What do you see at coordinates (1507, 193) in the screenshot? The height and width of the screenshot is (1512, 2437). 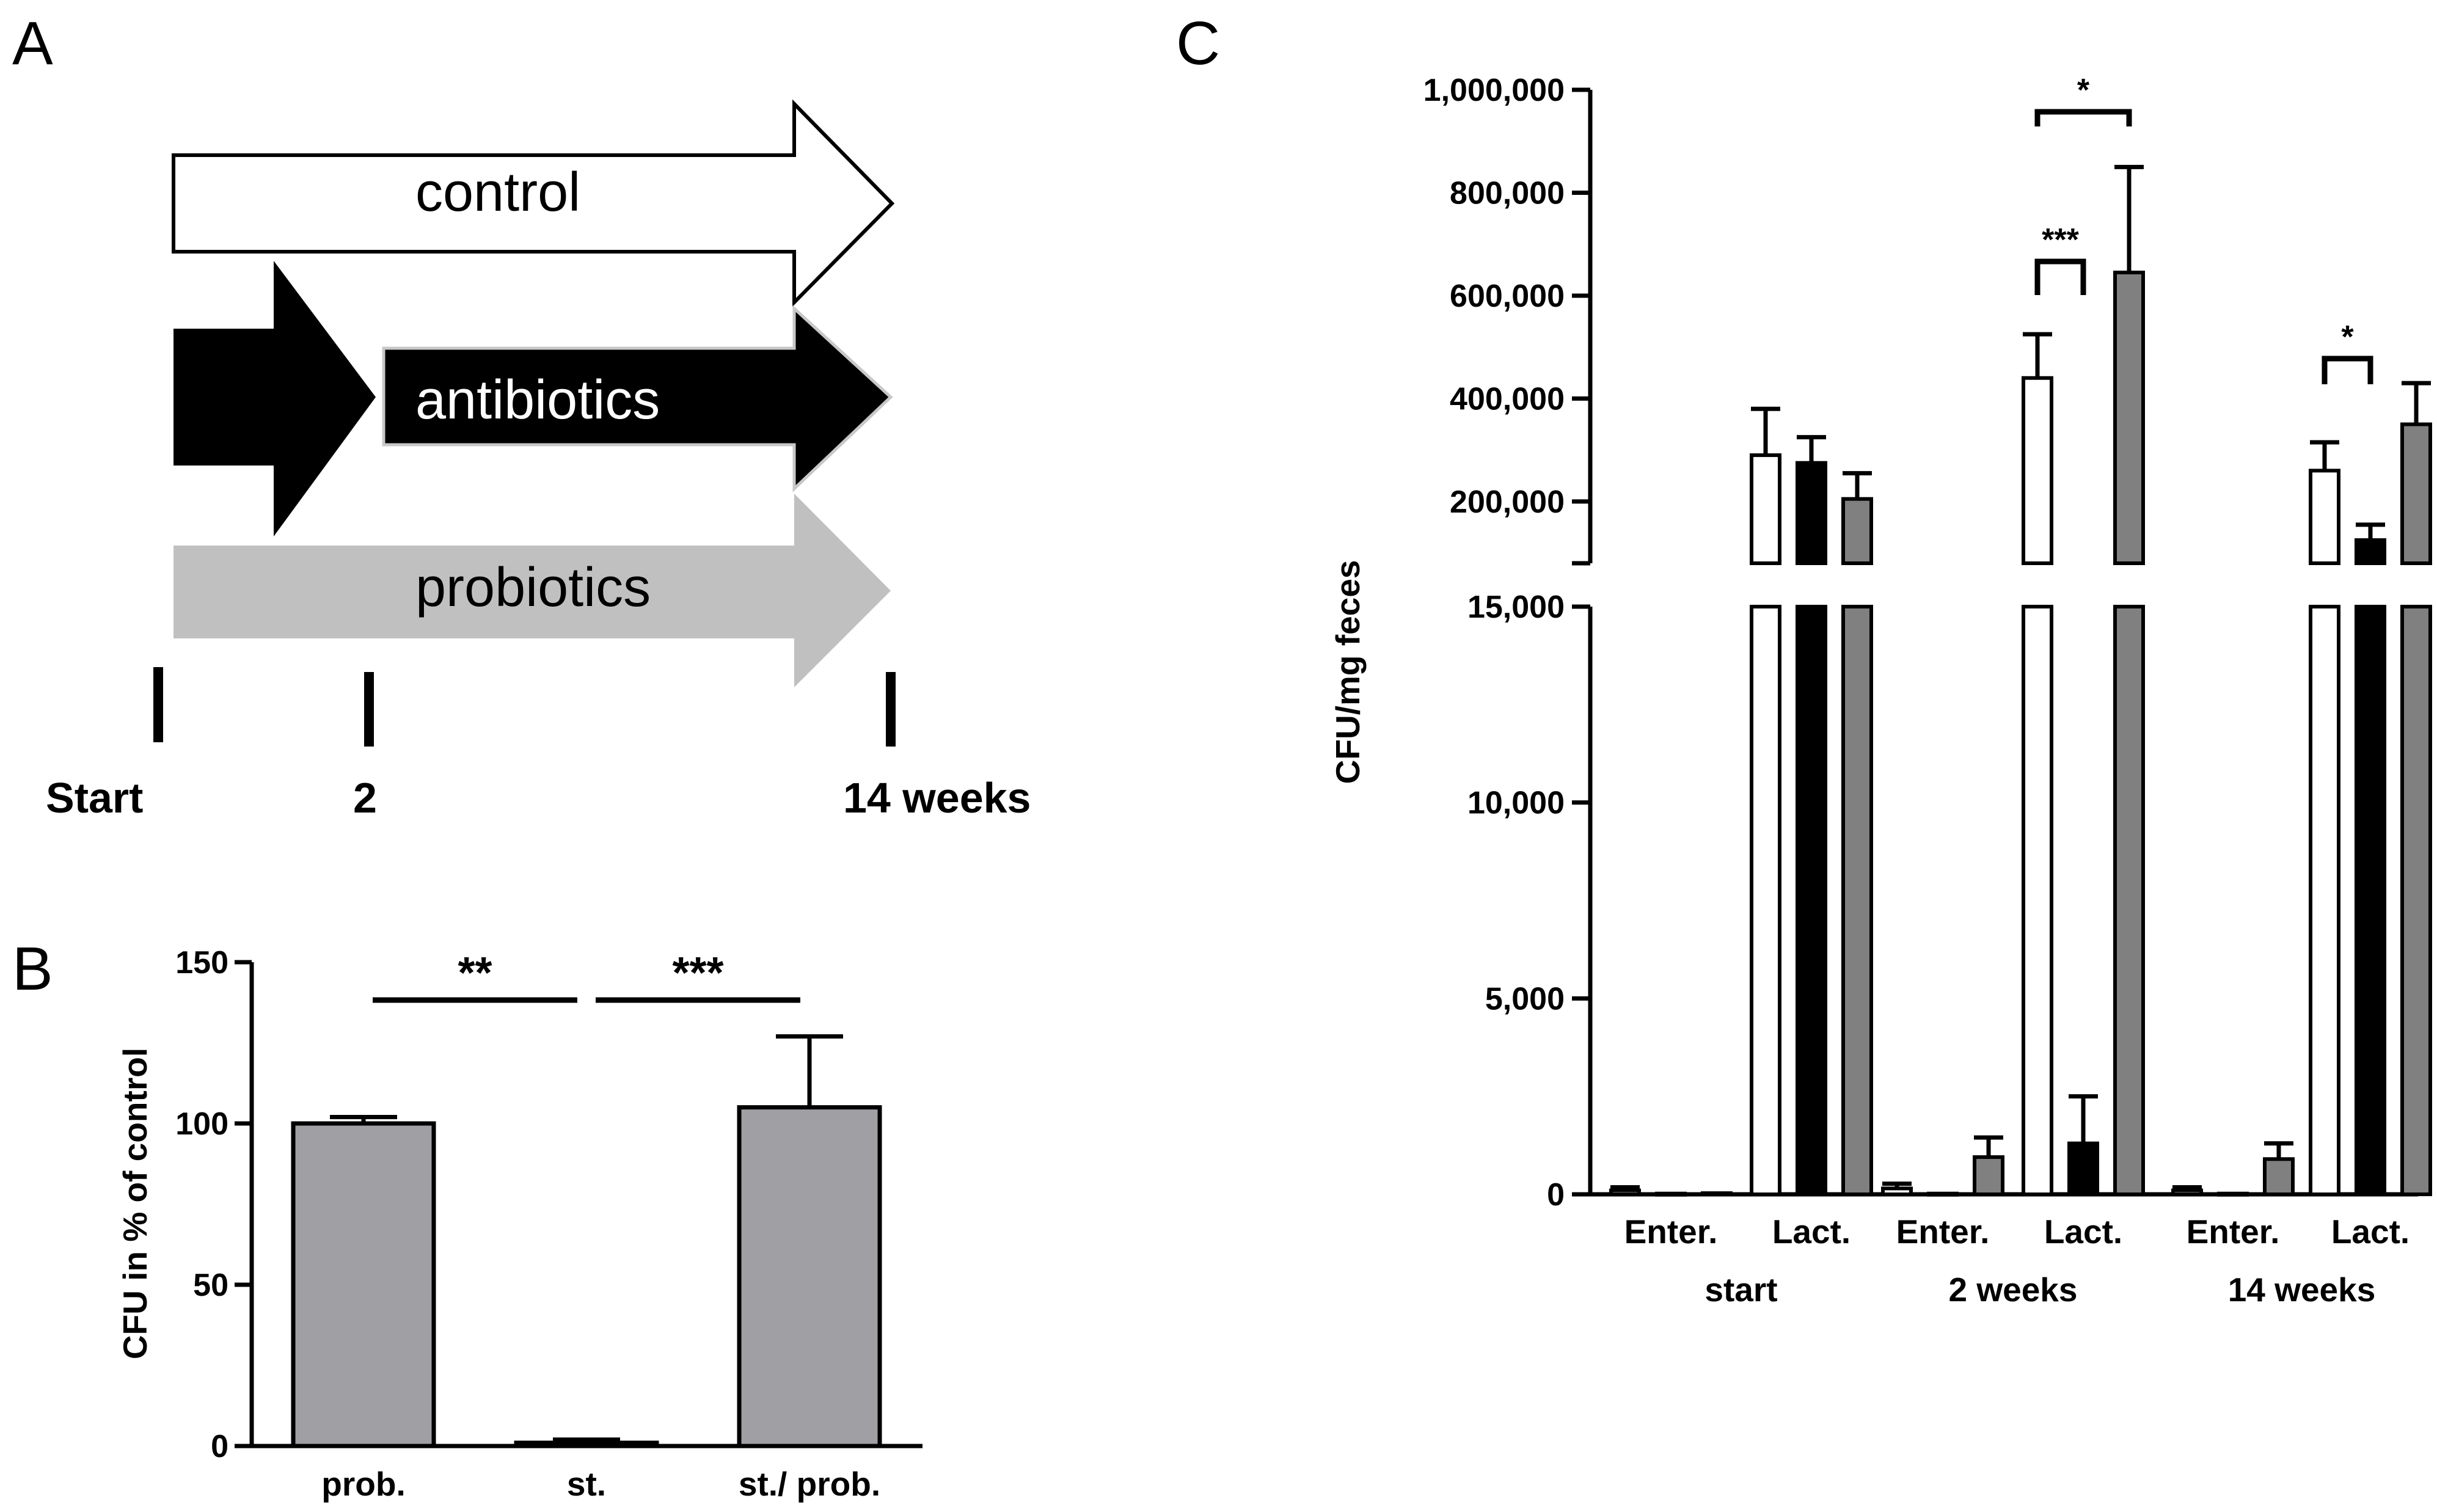 I see `y-tick-label: 800,000` at bounding box center [1507, 193].